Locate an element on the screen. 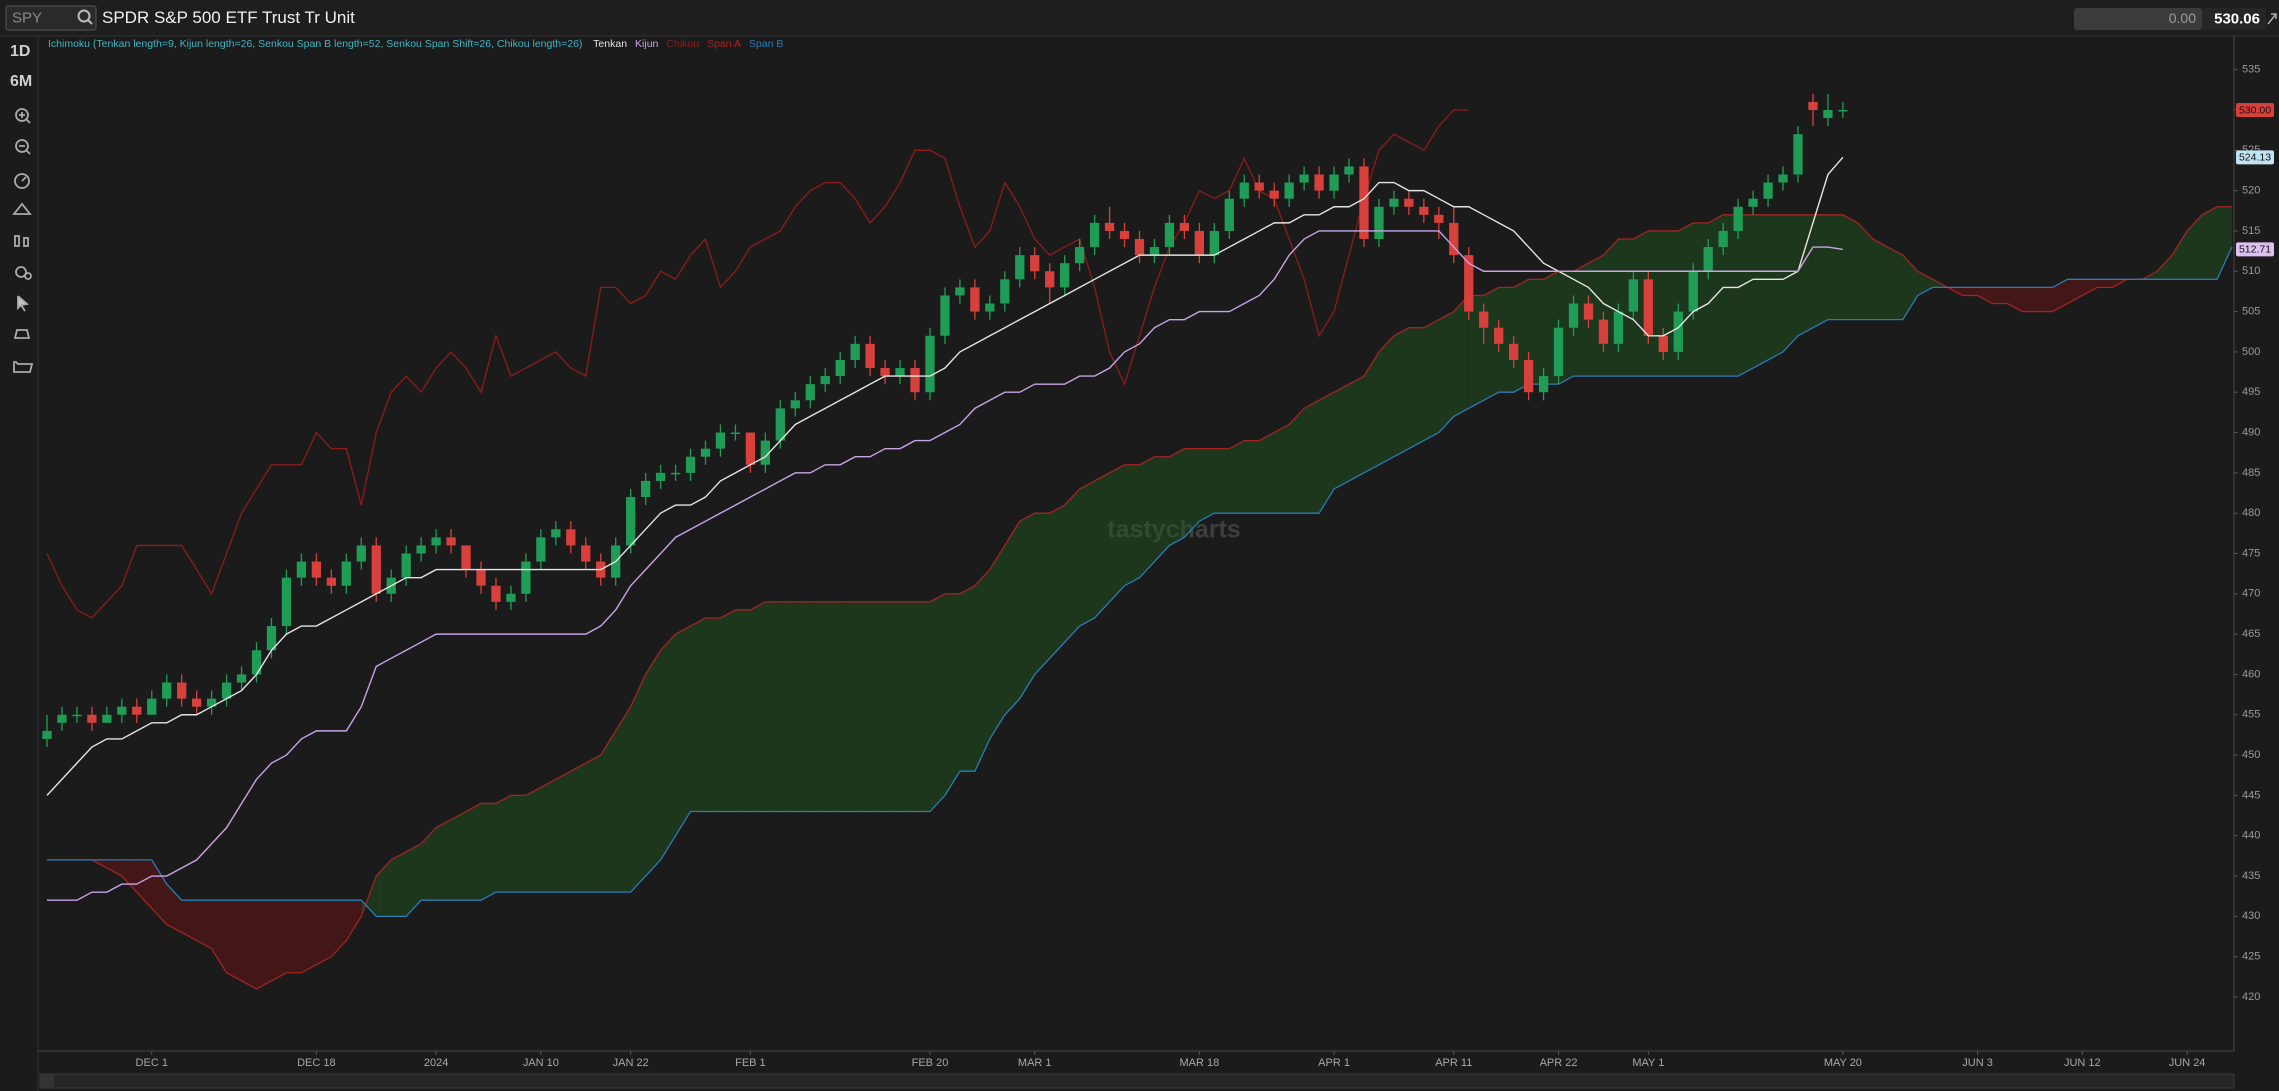 The height and width of the screenshot is (1091, 2279). open is located at coordinates (23, 367).